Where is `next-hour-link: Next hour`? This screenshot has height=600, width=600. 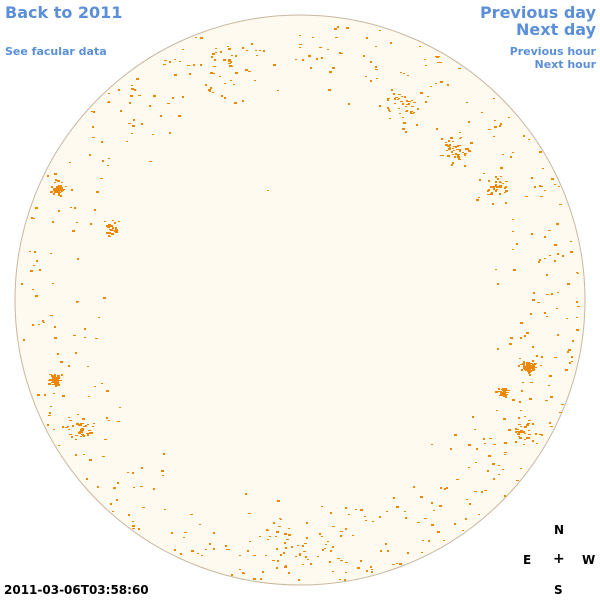 next-hour-link: Next hour is located at coordinates (565, 64).